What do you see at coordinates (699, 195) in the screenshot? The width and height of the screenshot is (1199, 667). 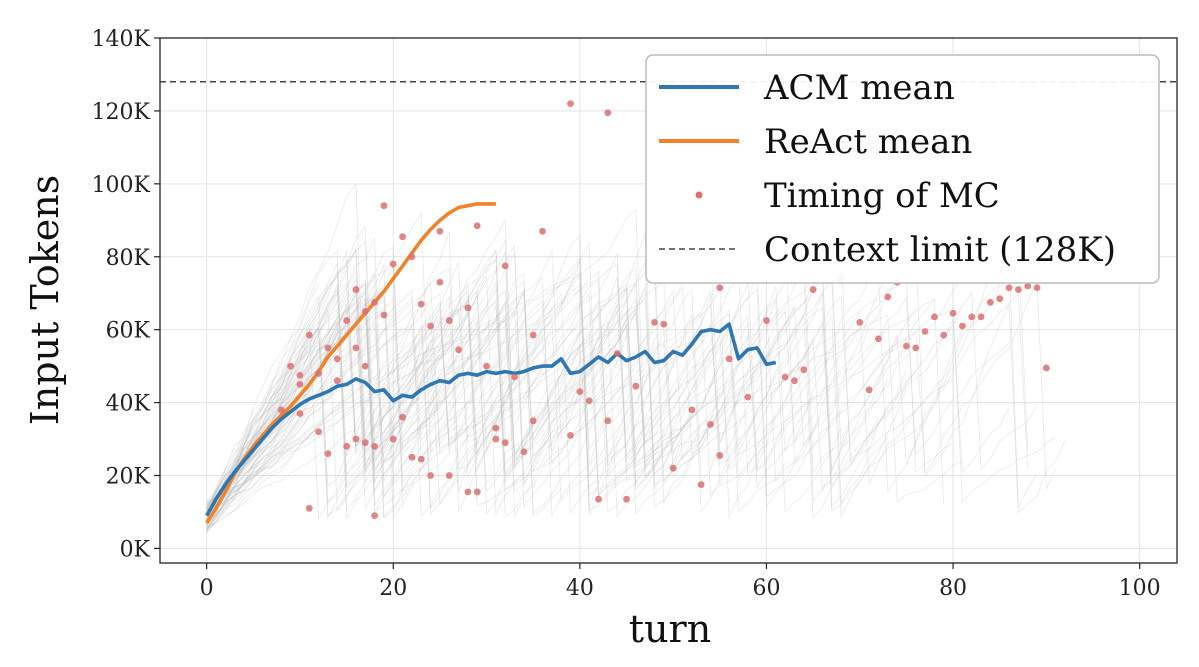 I see `legend-swatch-mc-timing` at bounding box center [699, 195].